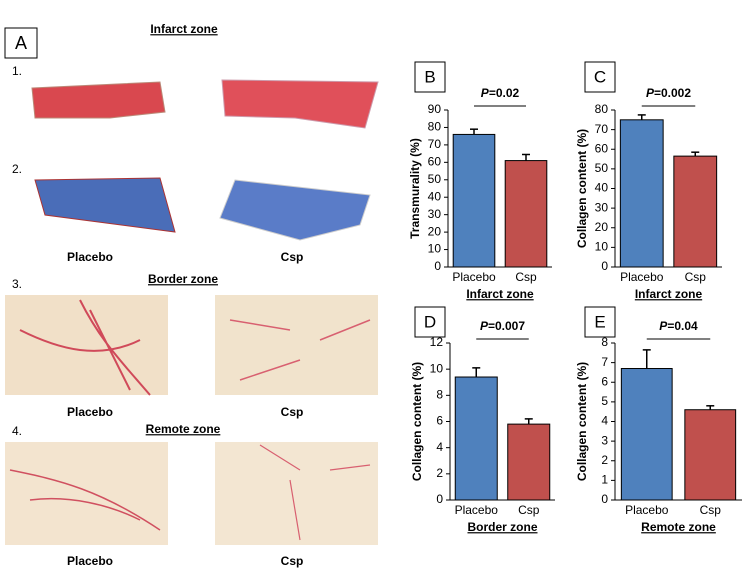 The height and width of the screenshot is (571, 750). What do you see at coordinates (604, 362) in the screenshot?
I see `y-tick-label: 7` at bounding box center [604, 362].